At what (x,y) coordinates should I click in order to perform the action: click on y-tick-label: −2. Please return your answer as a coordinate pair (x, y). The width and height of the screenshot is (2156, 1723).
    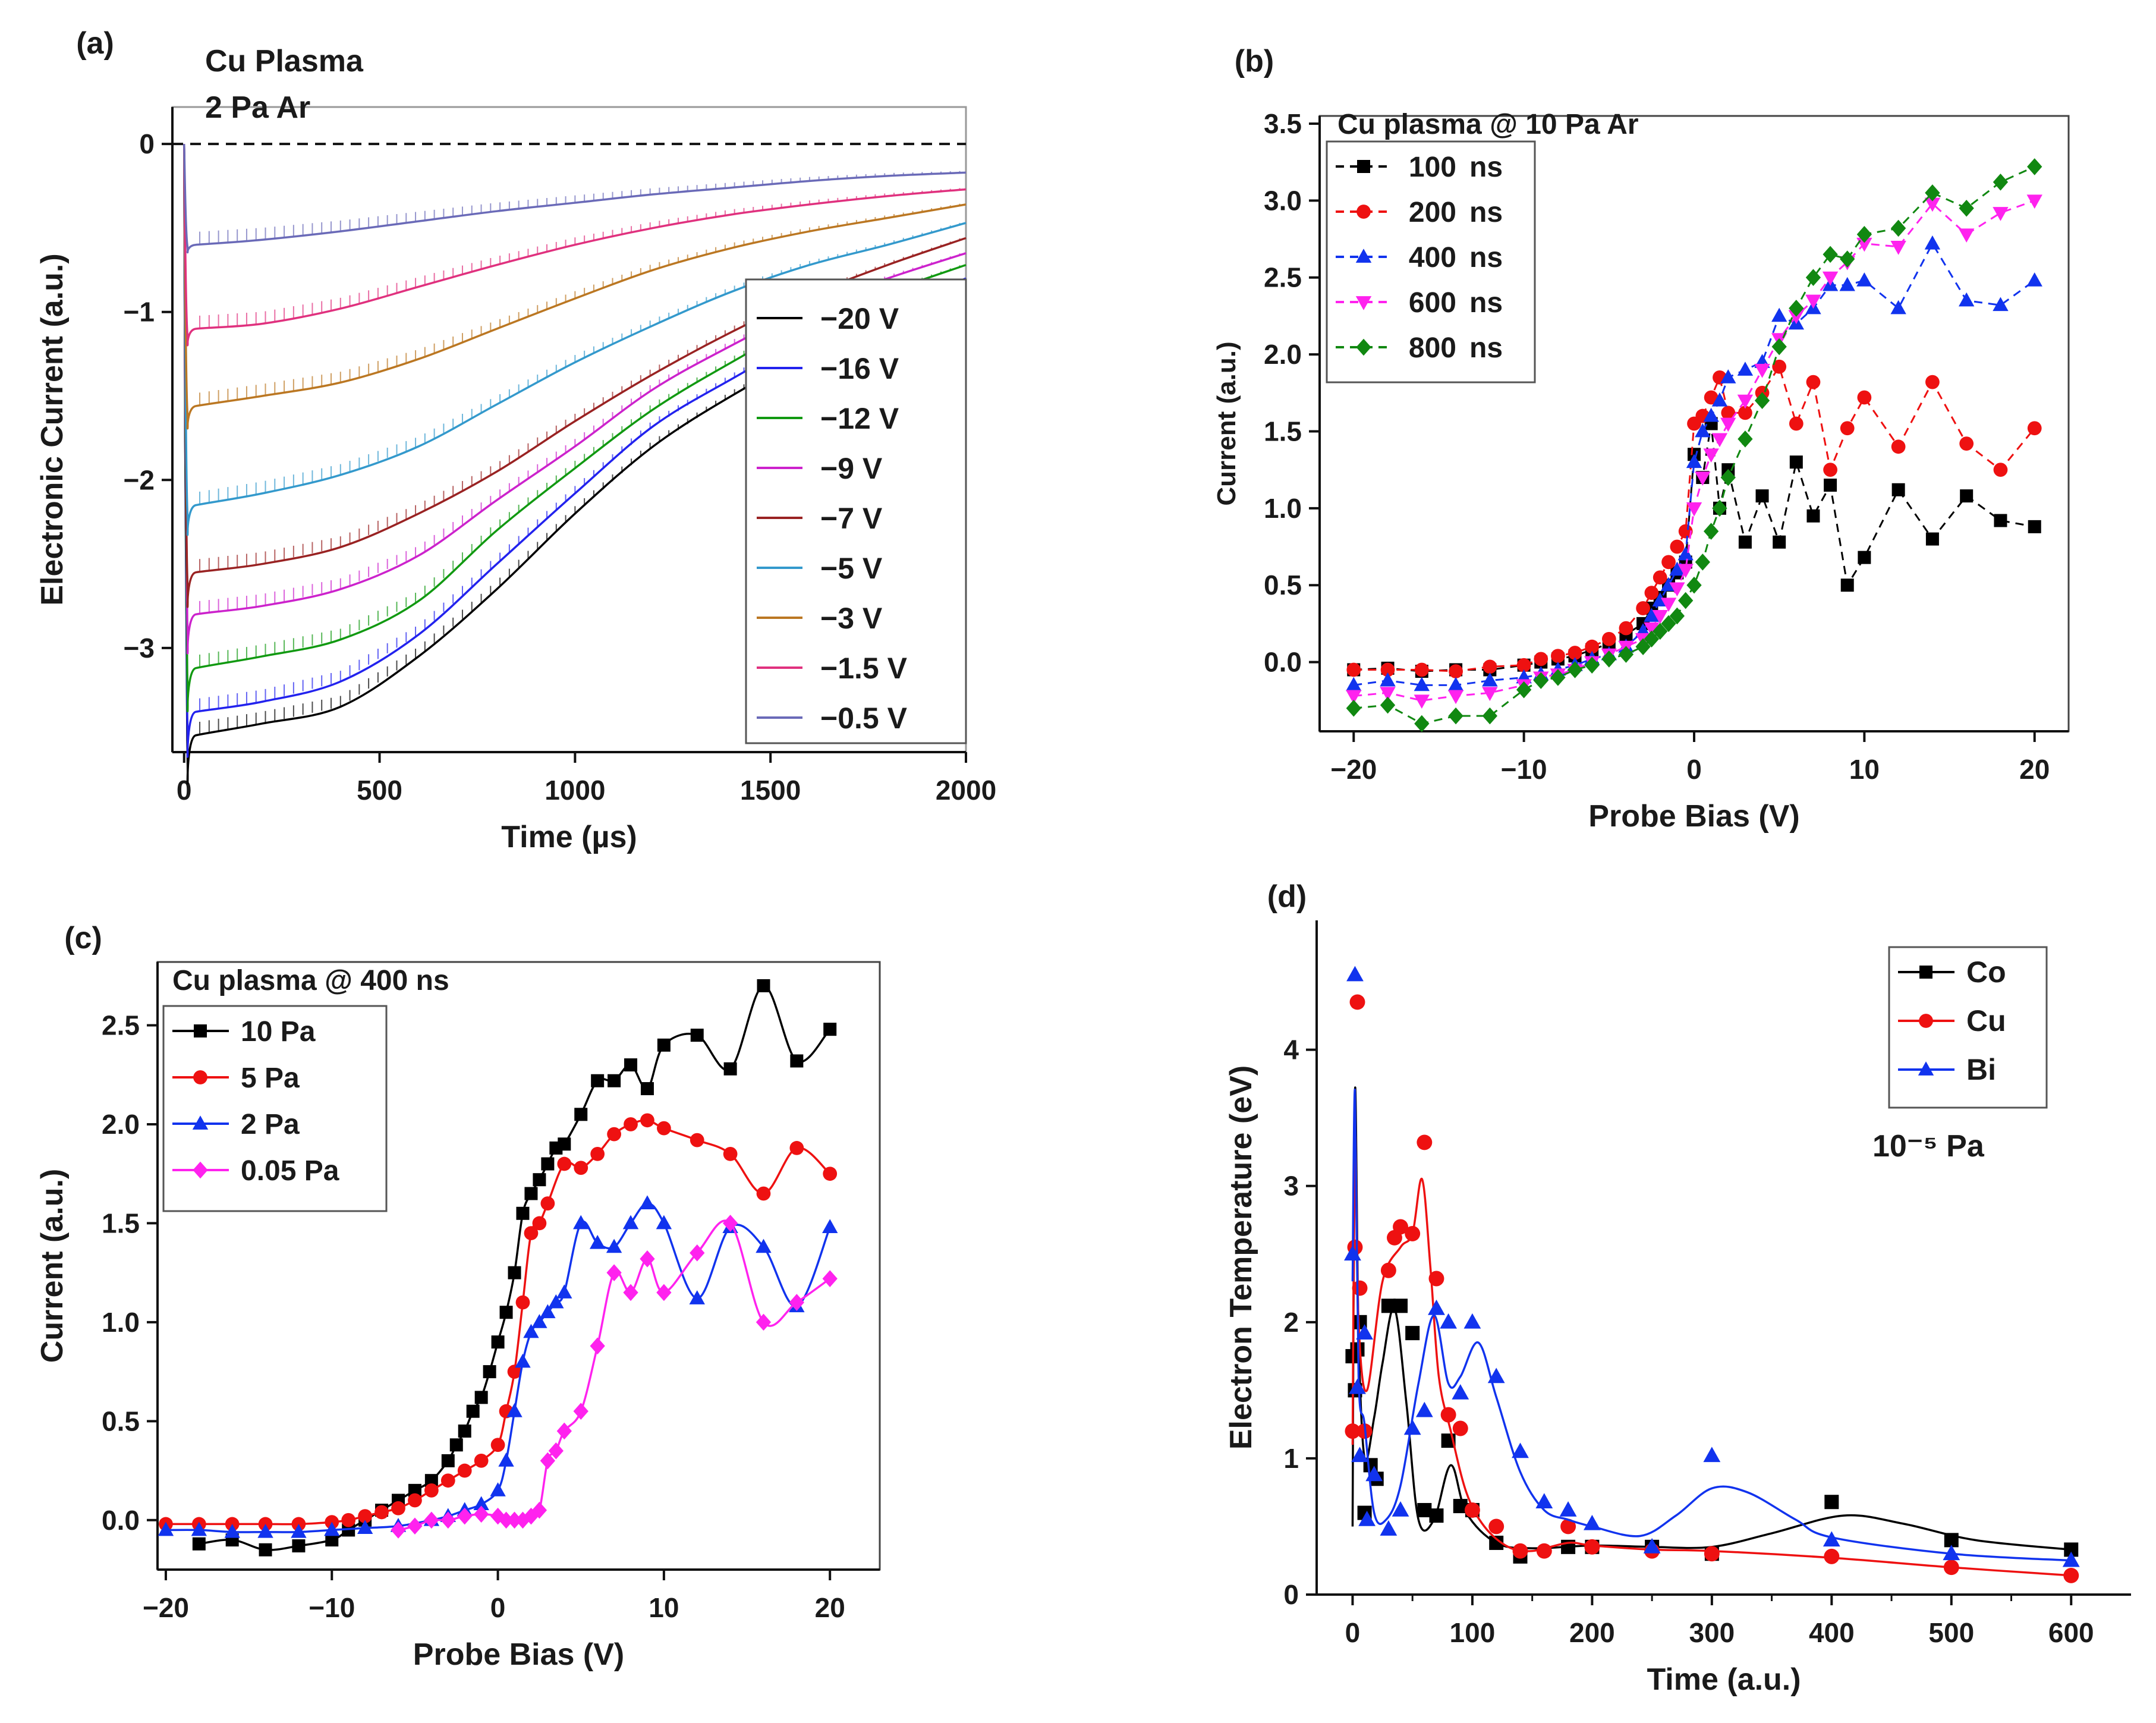
    Looking at the image, I should click on (139, 480).